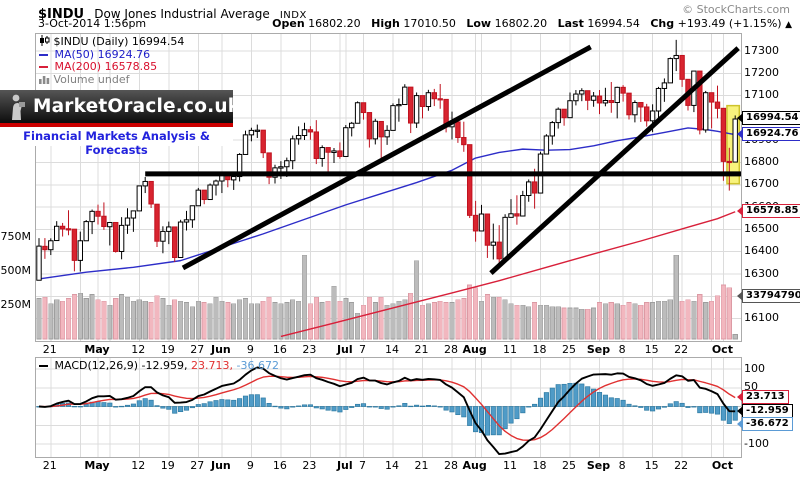 The width and height of the screenshot is (800, 492). Describe the element at coordinates (344, 349) in the screenshot. I see `date-axis-tick: Jul` at that location.